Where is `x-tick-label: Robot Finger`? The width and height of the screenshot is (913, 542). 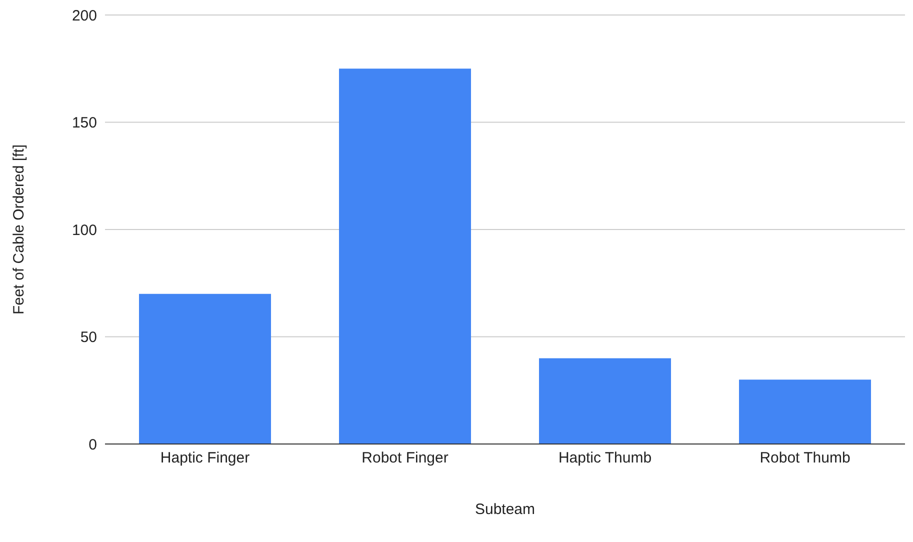
x-tick-label: Robot Finger is located at coordinates (405, 458).